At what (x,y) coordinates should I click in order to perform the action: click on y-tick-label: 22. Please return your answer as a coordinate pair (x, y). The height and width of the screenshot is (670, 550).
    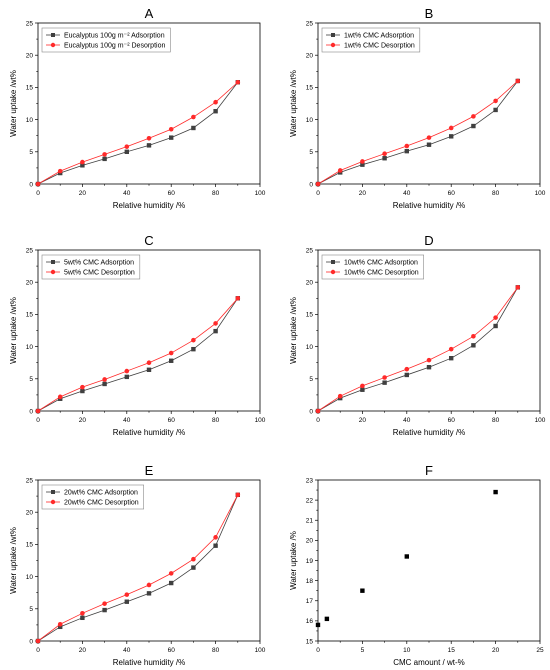
    Looking at the image, I should click on (310, 500).